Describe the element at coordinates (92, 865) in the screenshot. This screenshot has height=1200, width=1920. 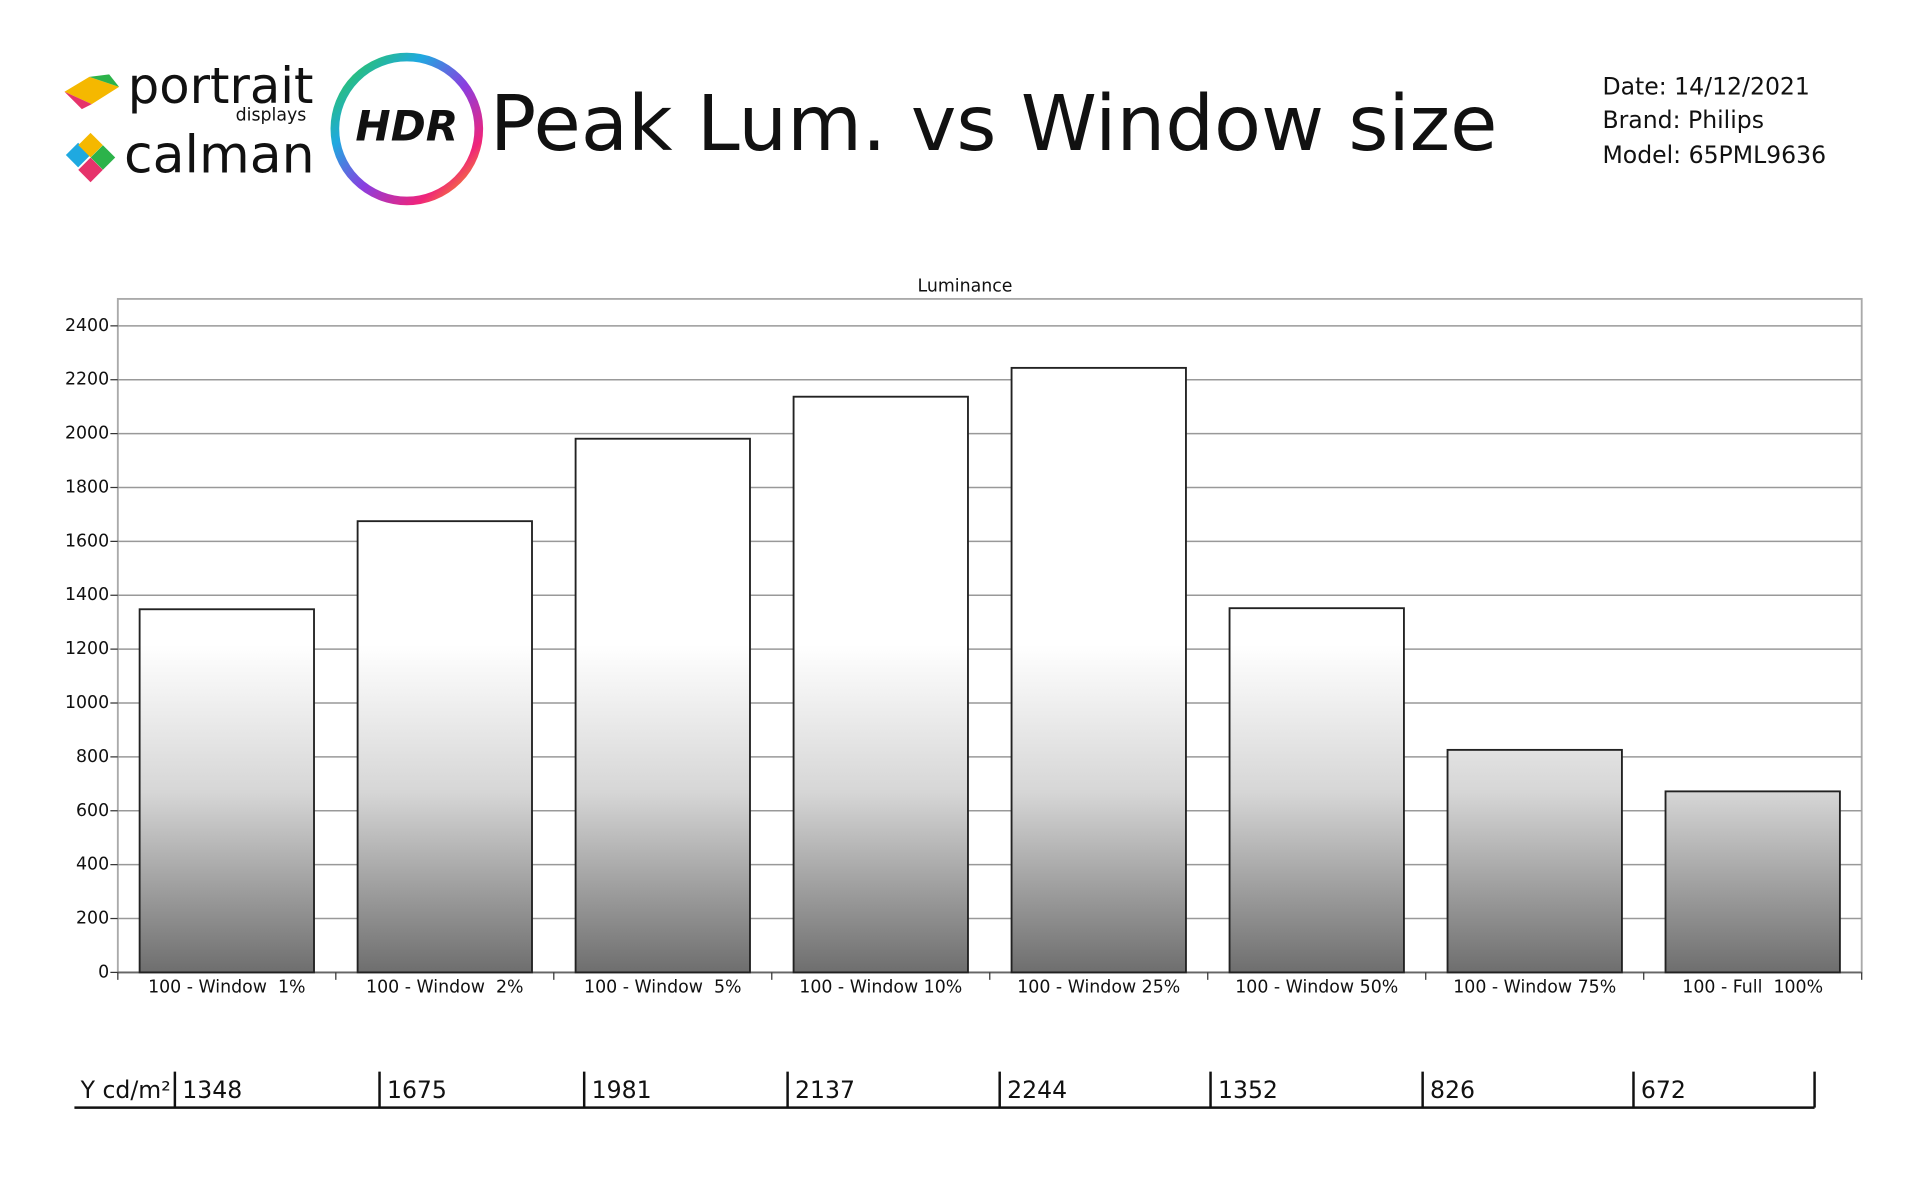
I see `y-tick-label: 400` at that location.